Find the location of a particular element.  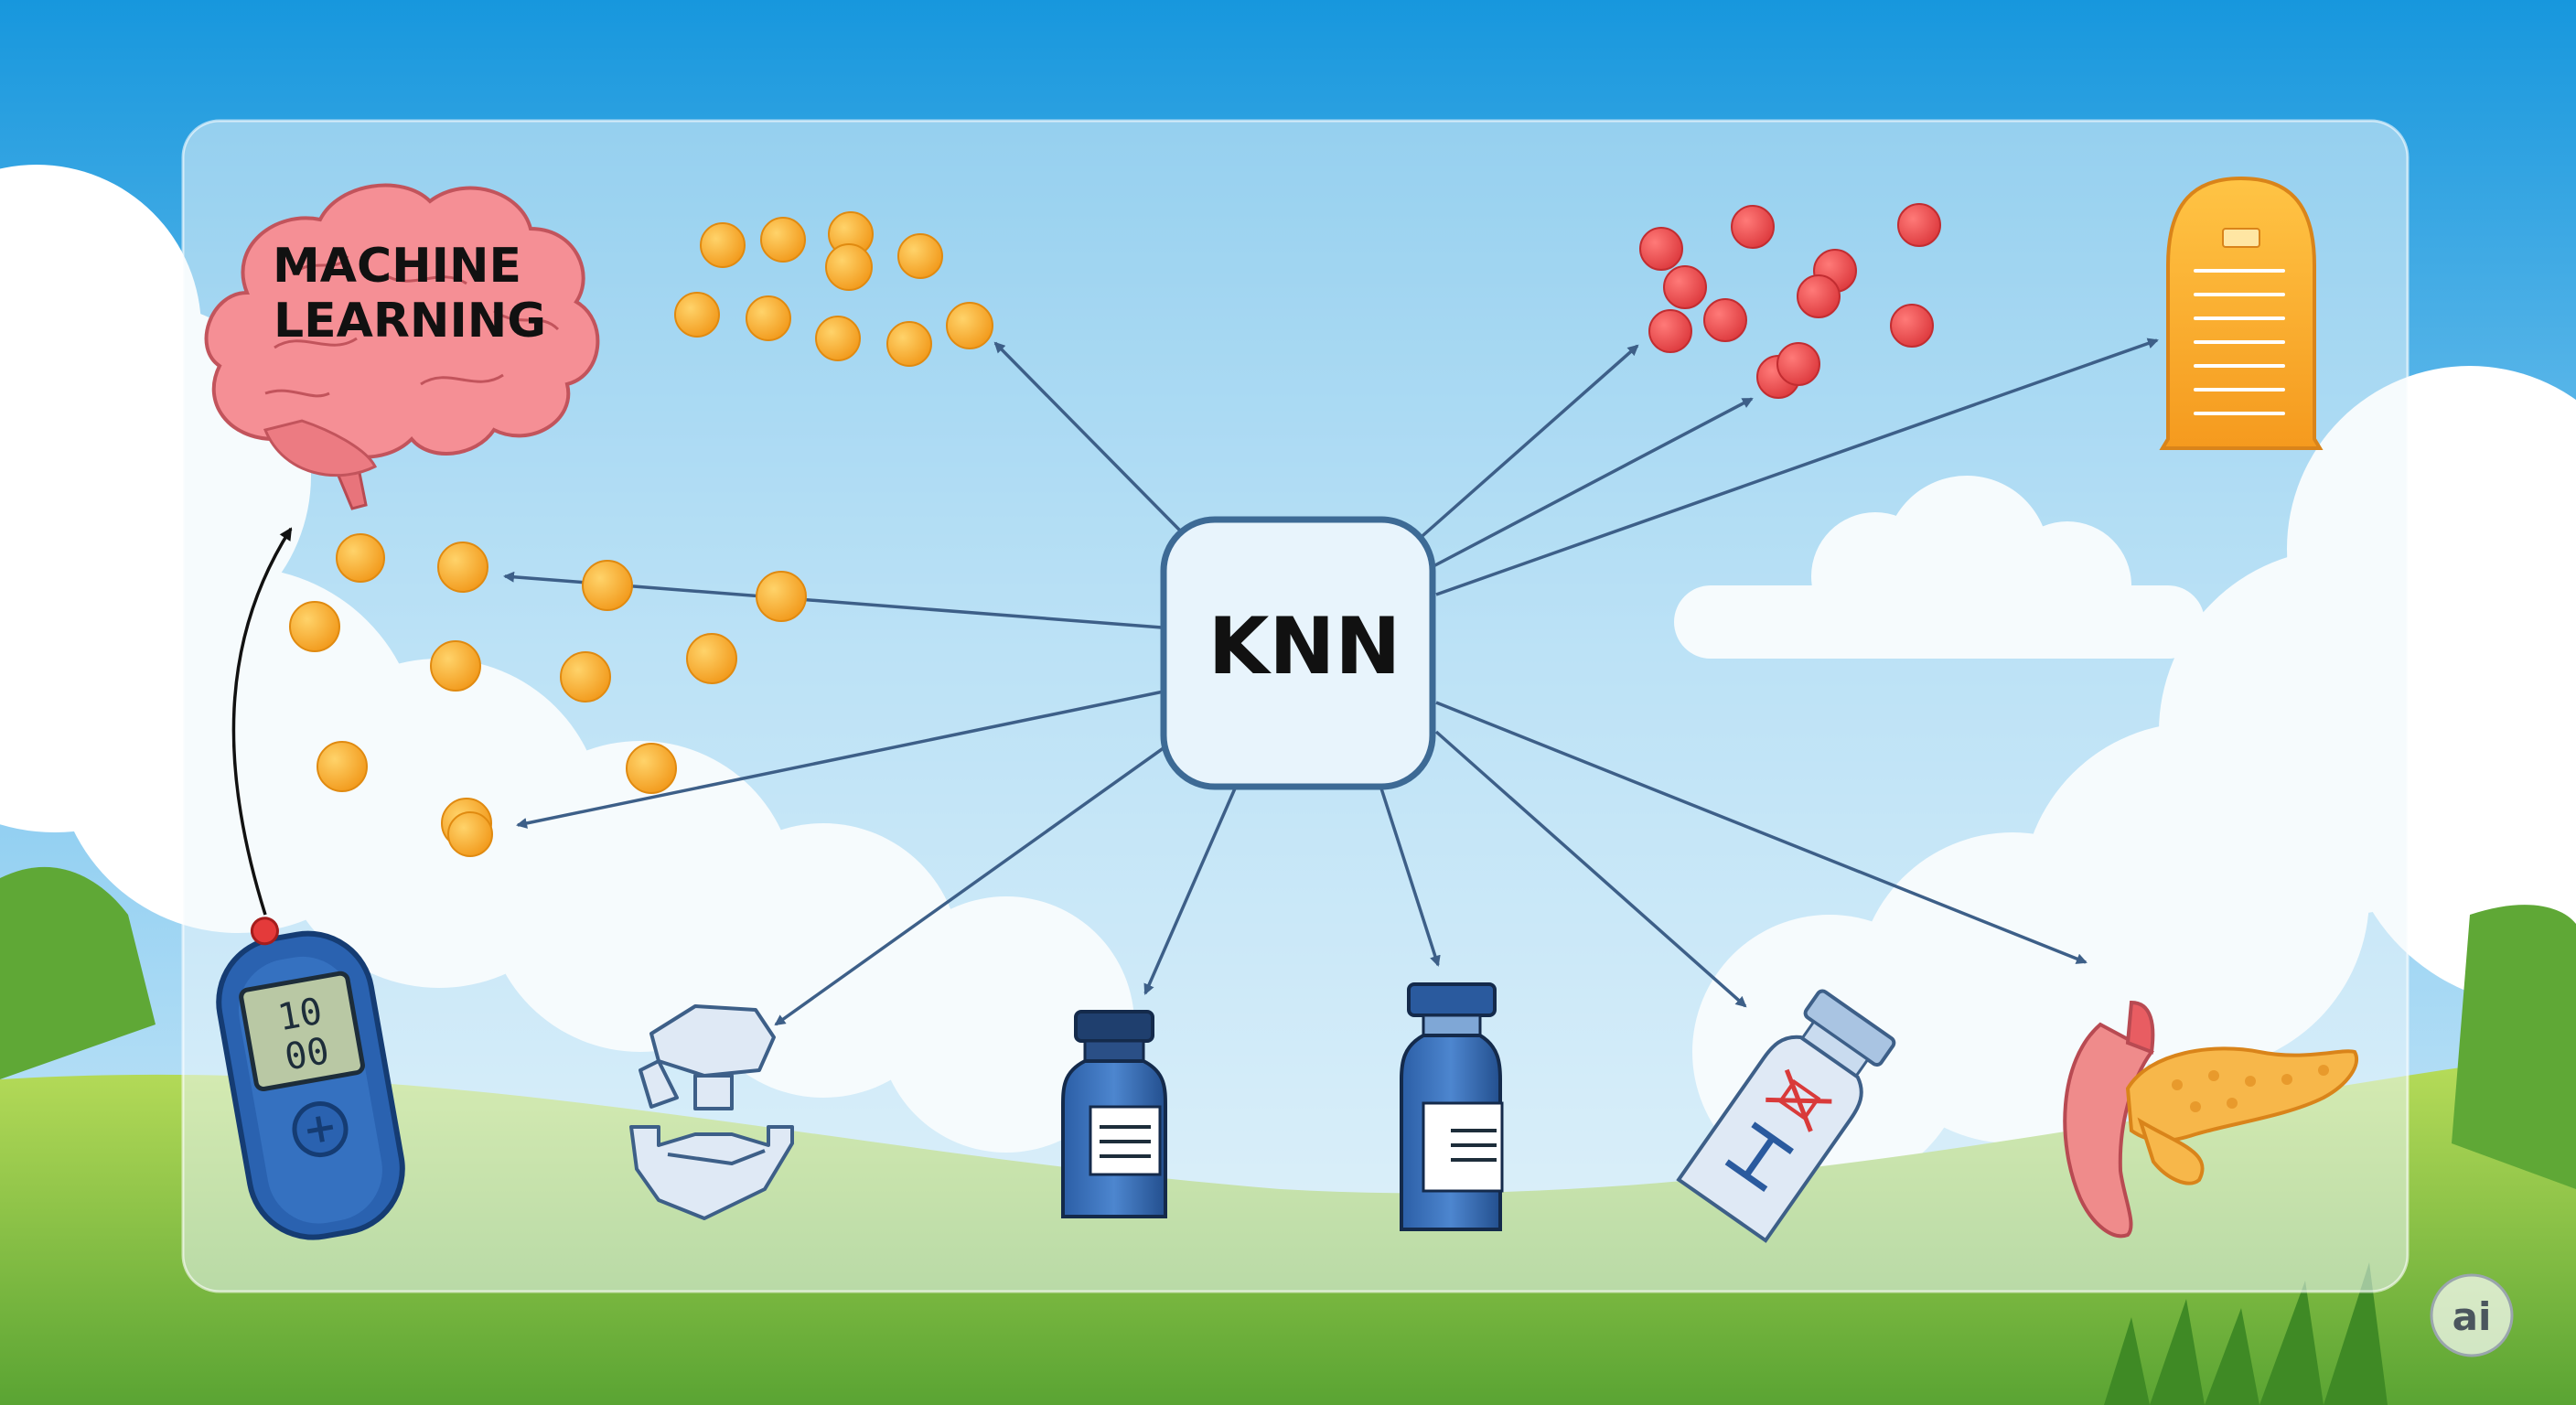

knn-node: KNN is located at coordinates (1298, 653).